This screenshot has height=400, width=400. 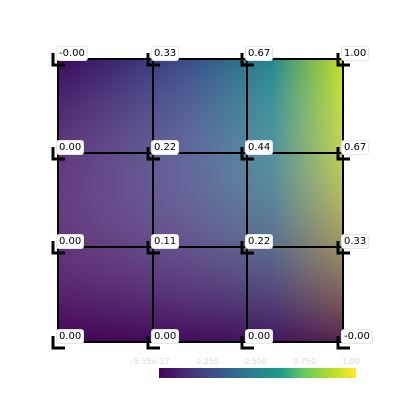 I want to click on node-value-label: 1.00, so click(x=355, y=53).